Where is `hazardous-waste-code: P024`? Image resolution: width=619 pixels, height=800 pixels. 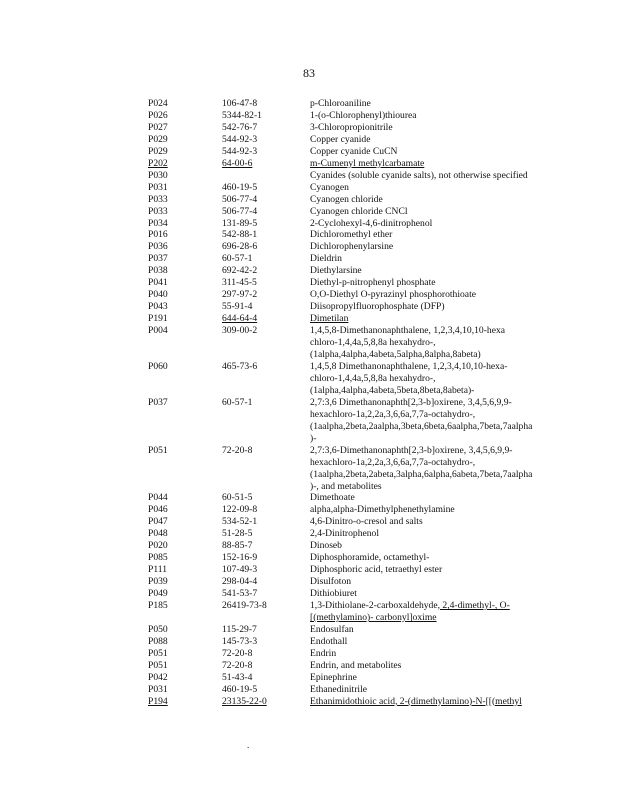 hazardous-waste-code: P024 is located at coordinates (158, 103).